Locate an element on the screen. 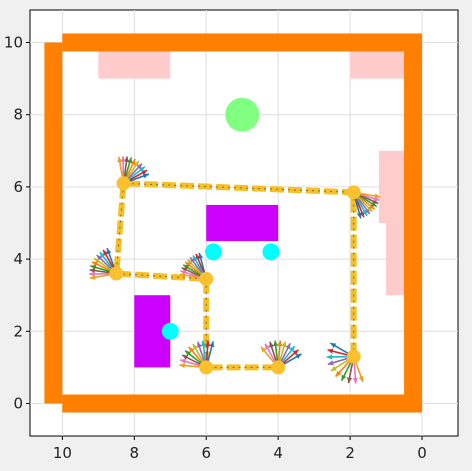 Image resolution: width=472 pixels, height=471 pixels. y-tick-label: 2 is located at coordinates (18, 331).